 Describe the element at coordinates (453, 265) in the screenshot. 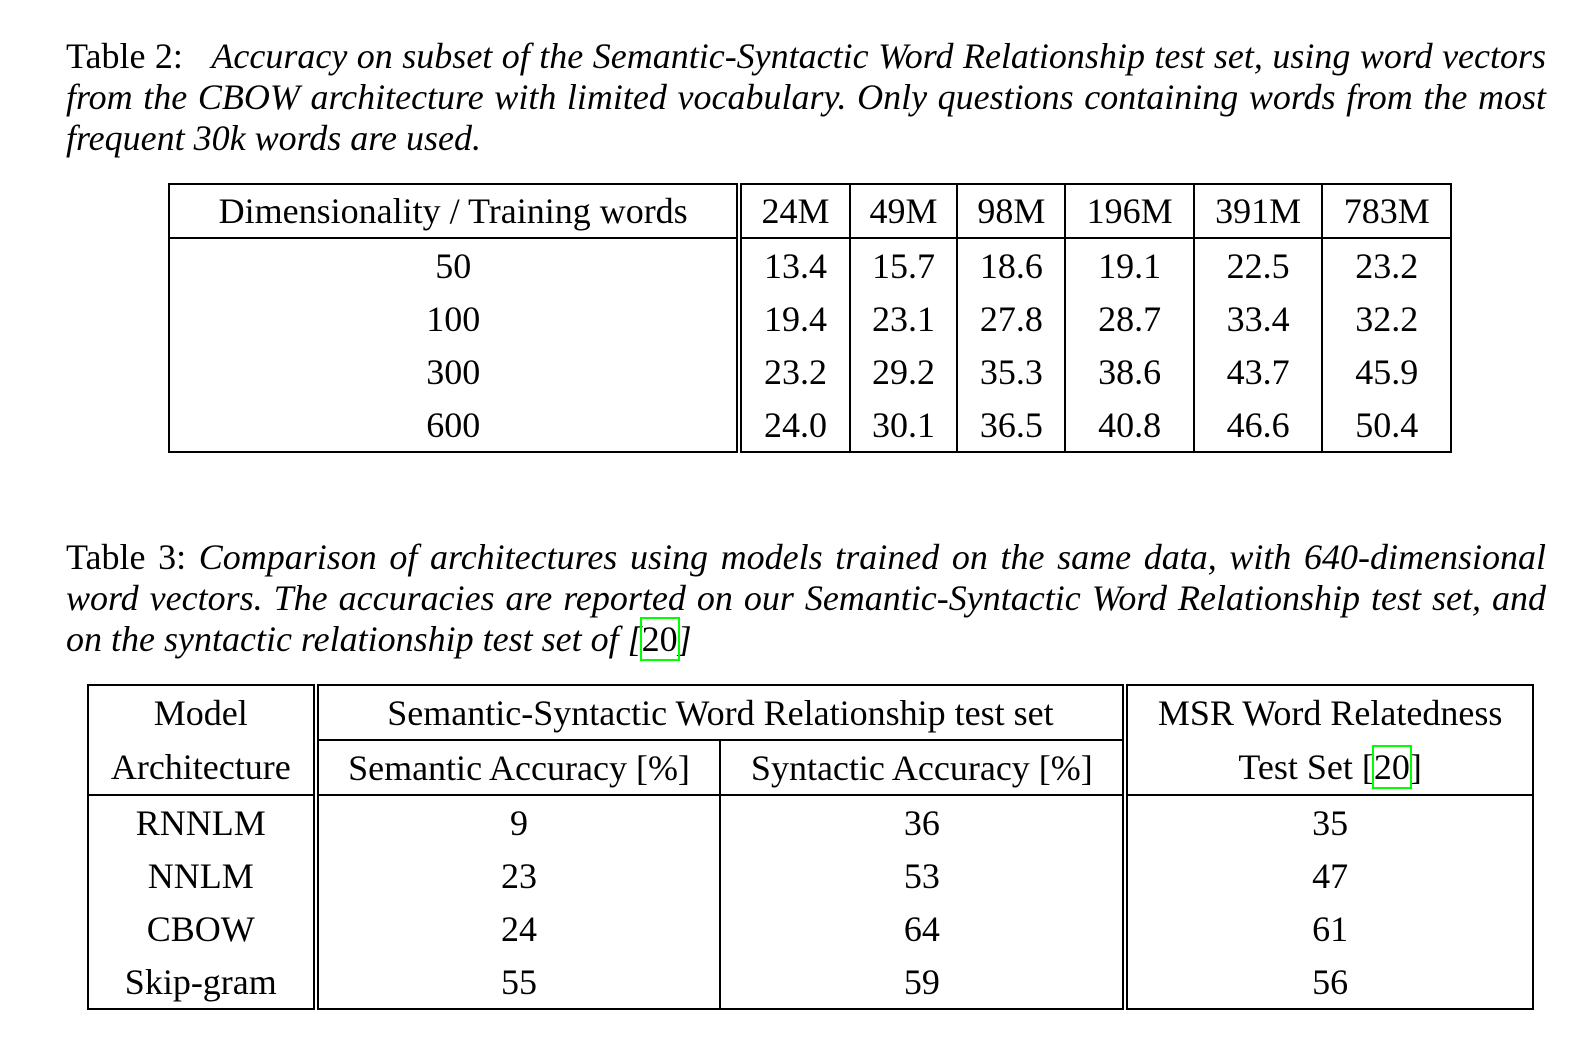

I see `table2-cell: 50` at that location.